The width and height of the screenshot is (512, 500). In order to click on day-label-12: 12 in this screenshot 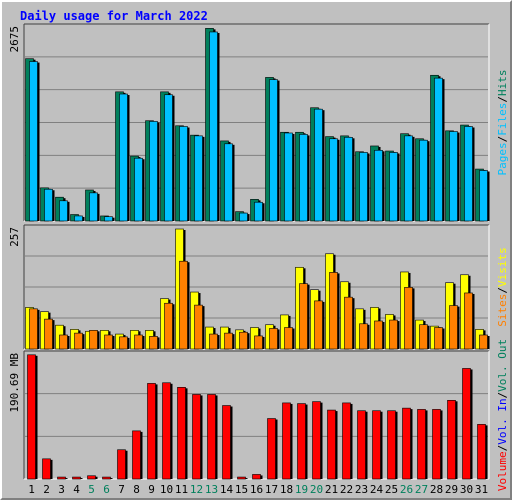, I will do `click(196, 489)`.